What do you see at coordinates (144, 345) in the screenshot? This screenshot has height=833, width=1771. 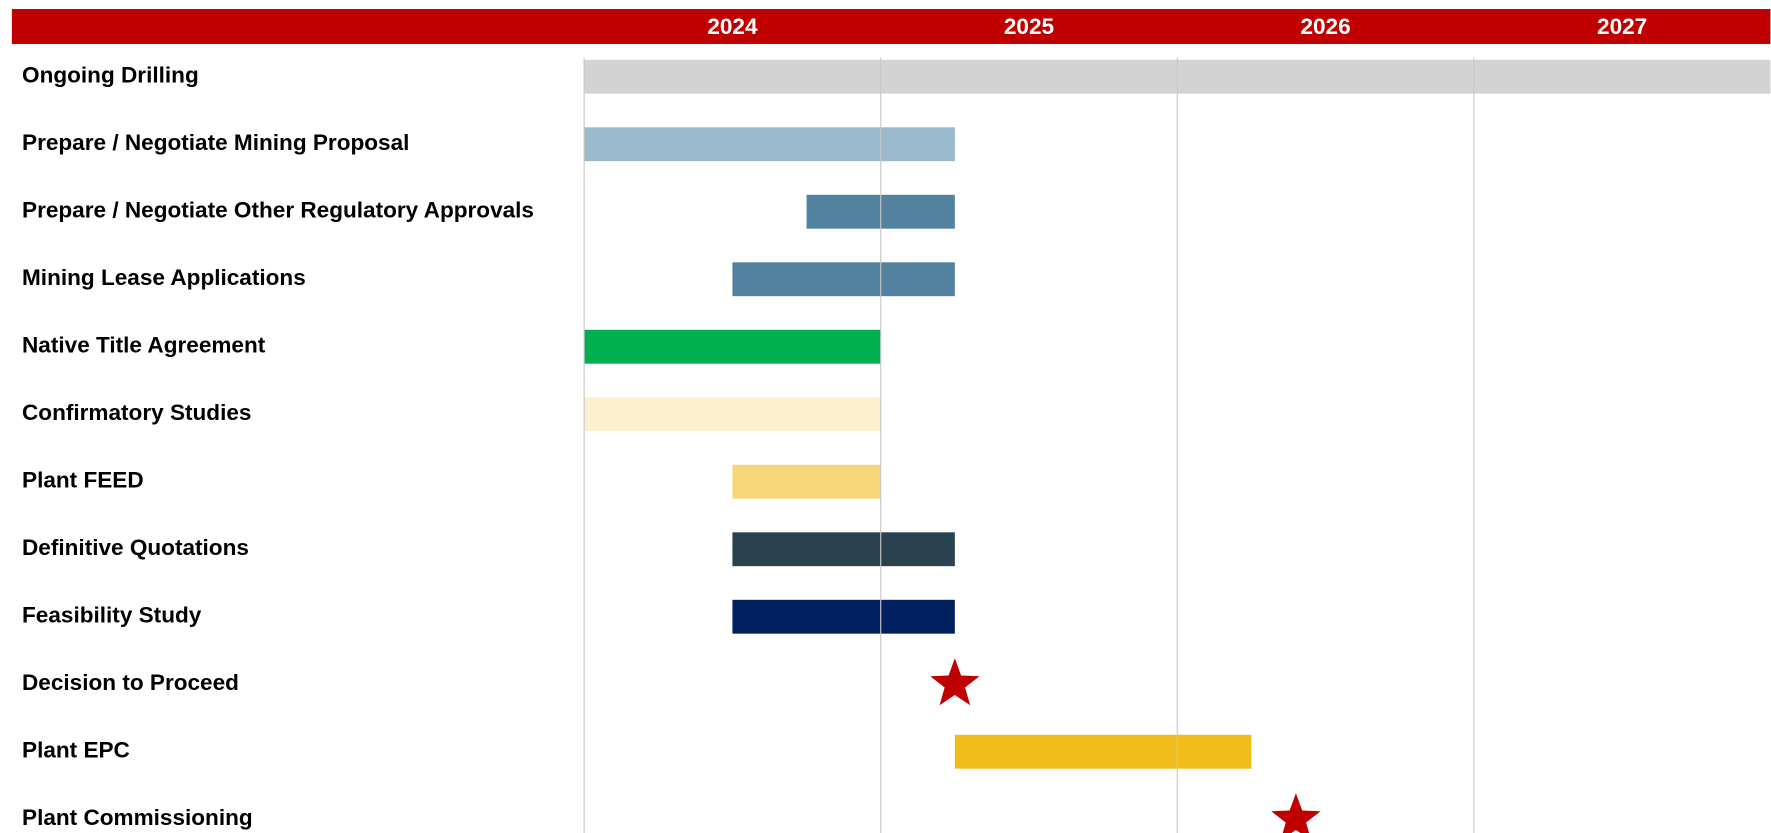 I see `task-label: Native Title Agreement` at bounding box center [144, 345].